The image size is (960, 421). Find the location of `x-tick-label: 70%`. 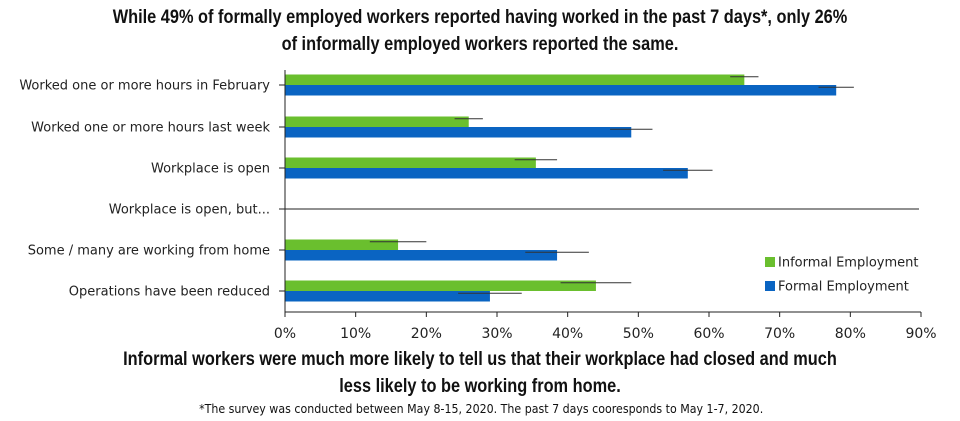

x-tick-label: 70% is located at coordinates (779, 334).